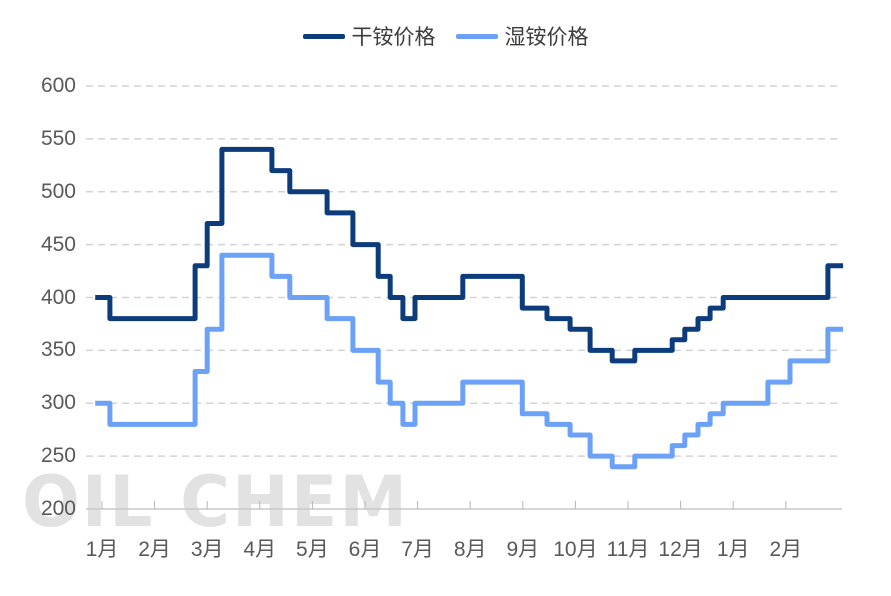  I want to click on x-axis-label: 3月, so click(207, 549).